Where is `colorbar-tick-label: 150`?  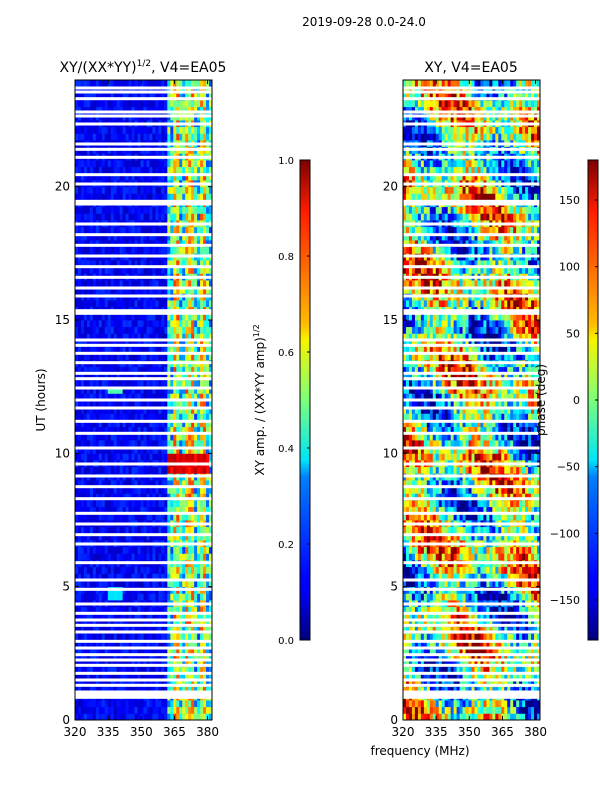 colorbar-tick-label: 150 is located at coordinates (569, 200).